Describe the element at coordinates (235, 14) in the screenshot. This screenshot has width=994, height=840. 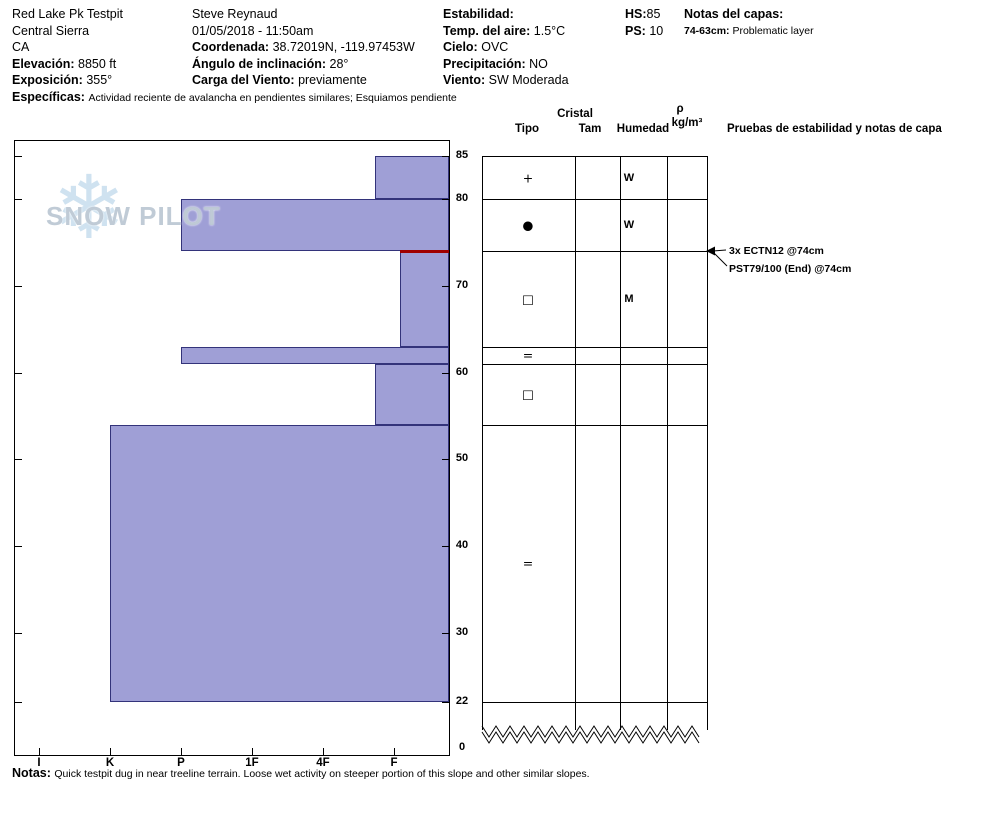
I see `observer-name: Steve Reynaud` at that location.